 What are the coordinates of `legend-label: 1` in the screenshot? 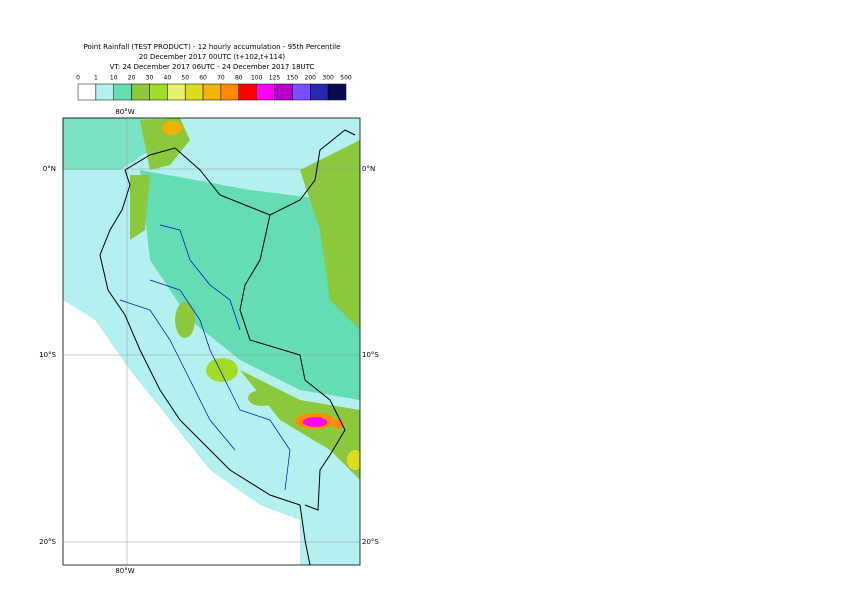 It's located at (96, 78).